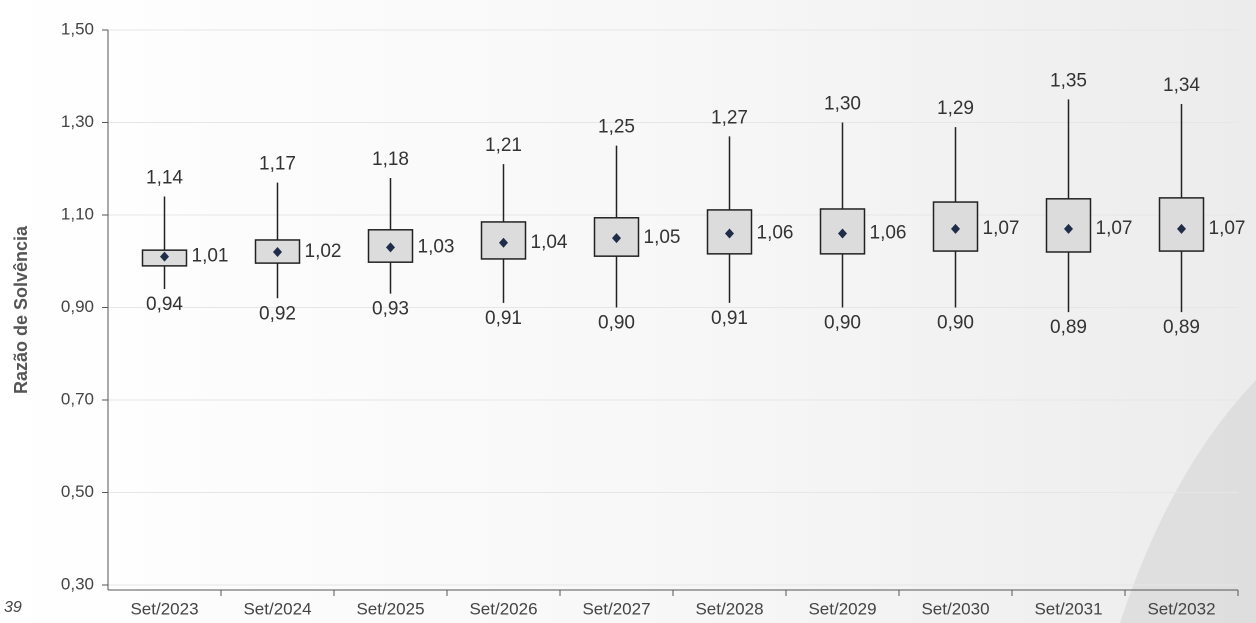 The height and width of the screenshot is (623, 1256). I want to click on y-axis-title: Razão de Solvência, so click(21, 309).